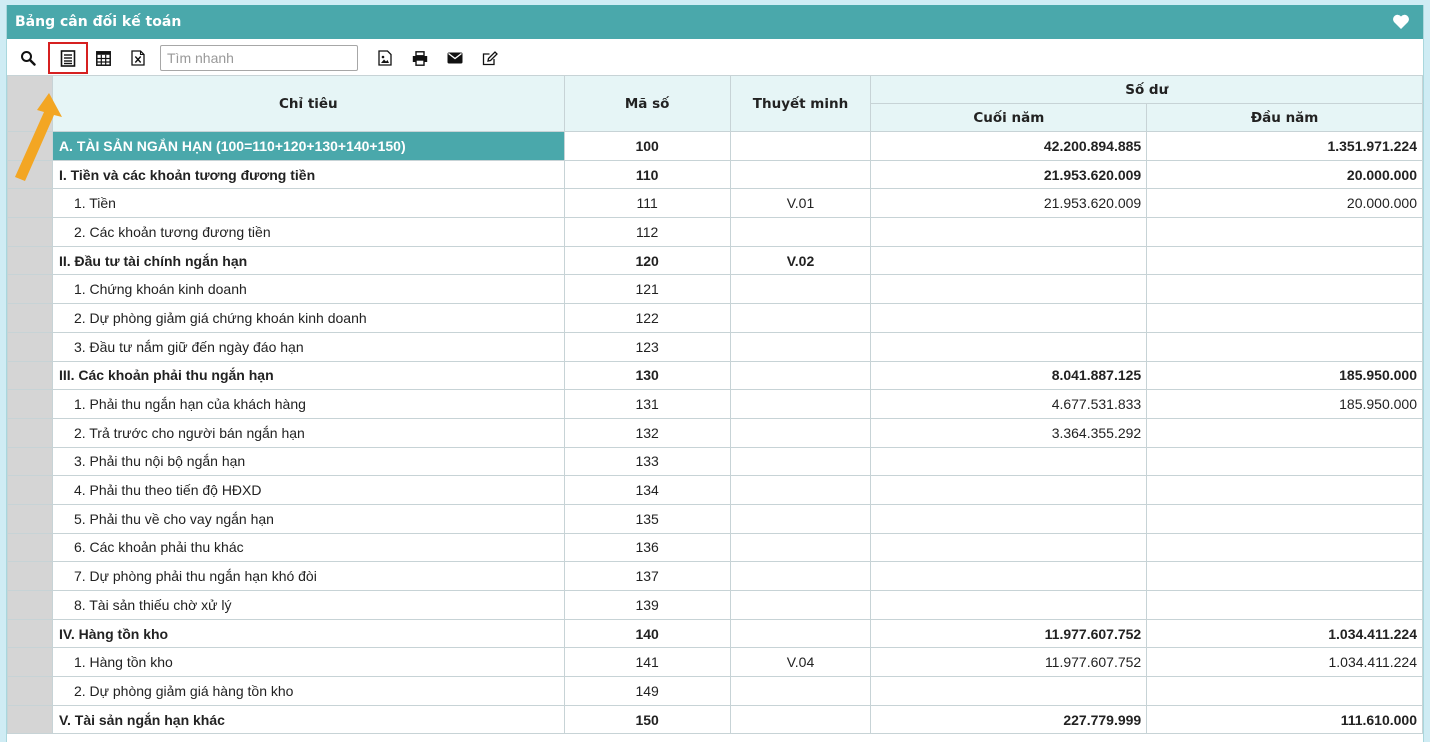 This screenshot has height=742, width=1430. What do you see at coordinates (715, 576) in the screenshot?
I see `table-row: 7. Dự phòng phải thu ngắn hạn khó đòi 137` at bounding box center [715, 576].